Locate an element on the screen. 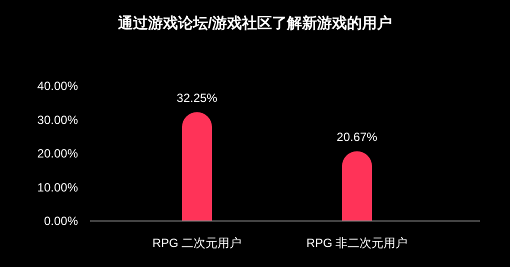  y-tick-label: 40.00% is located at coordinates (57, 86).